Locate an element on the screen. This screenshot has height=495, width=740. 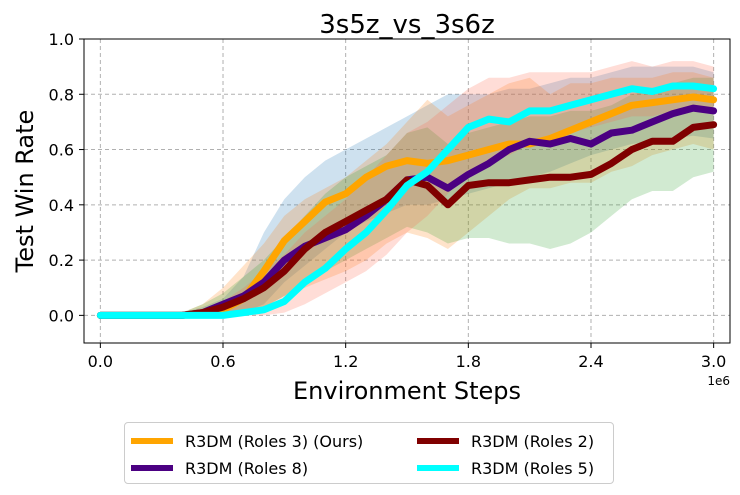
y-tick-label: 0.4 is located at coordinates (61, 205).